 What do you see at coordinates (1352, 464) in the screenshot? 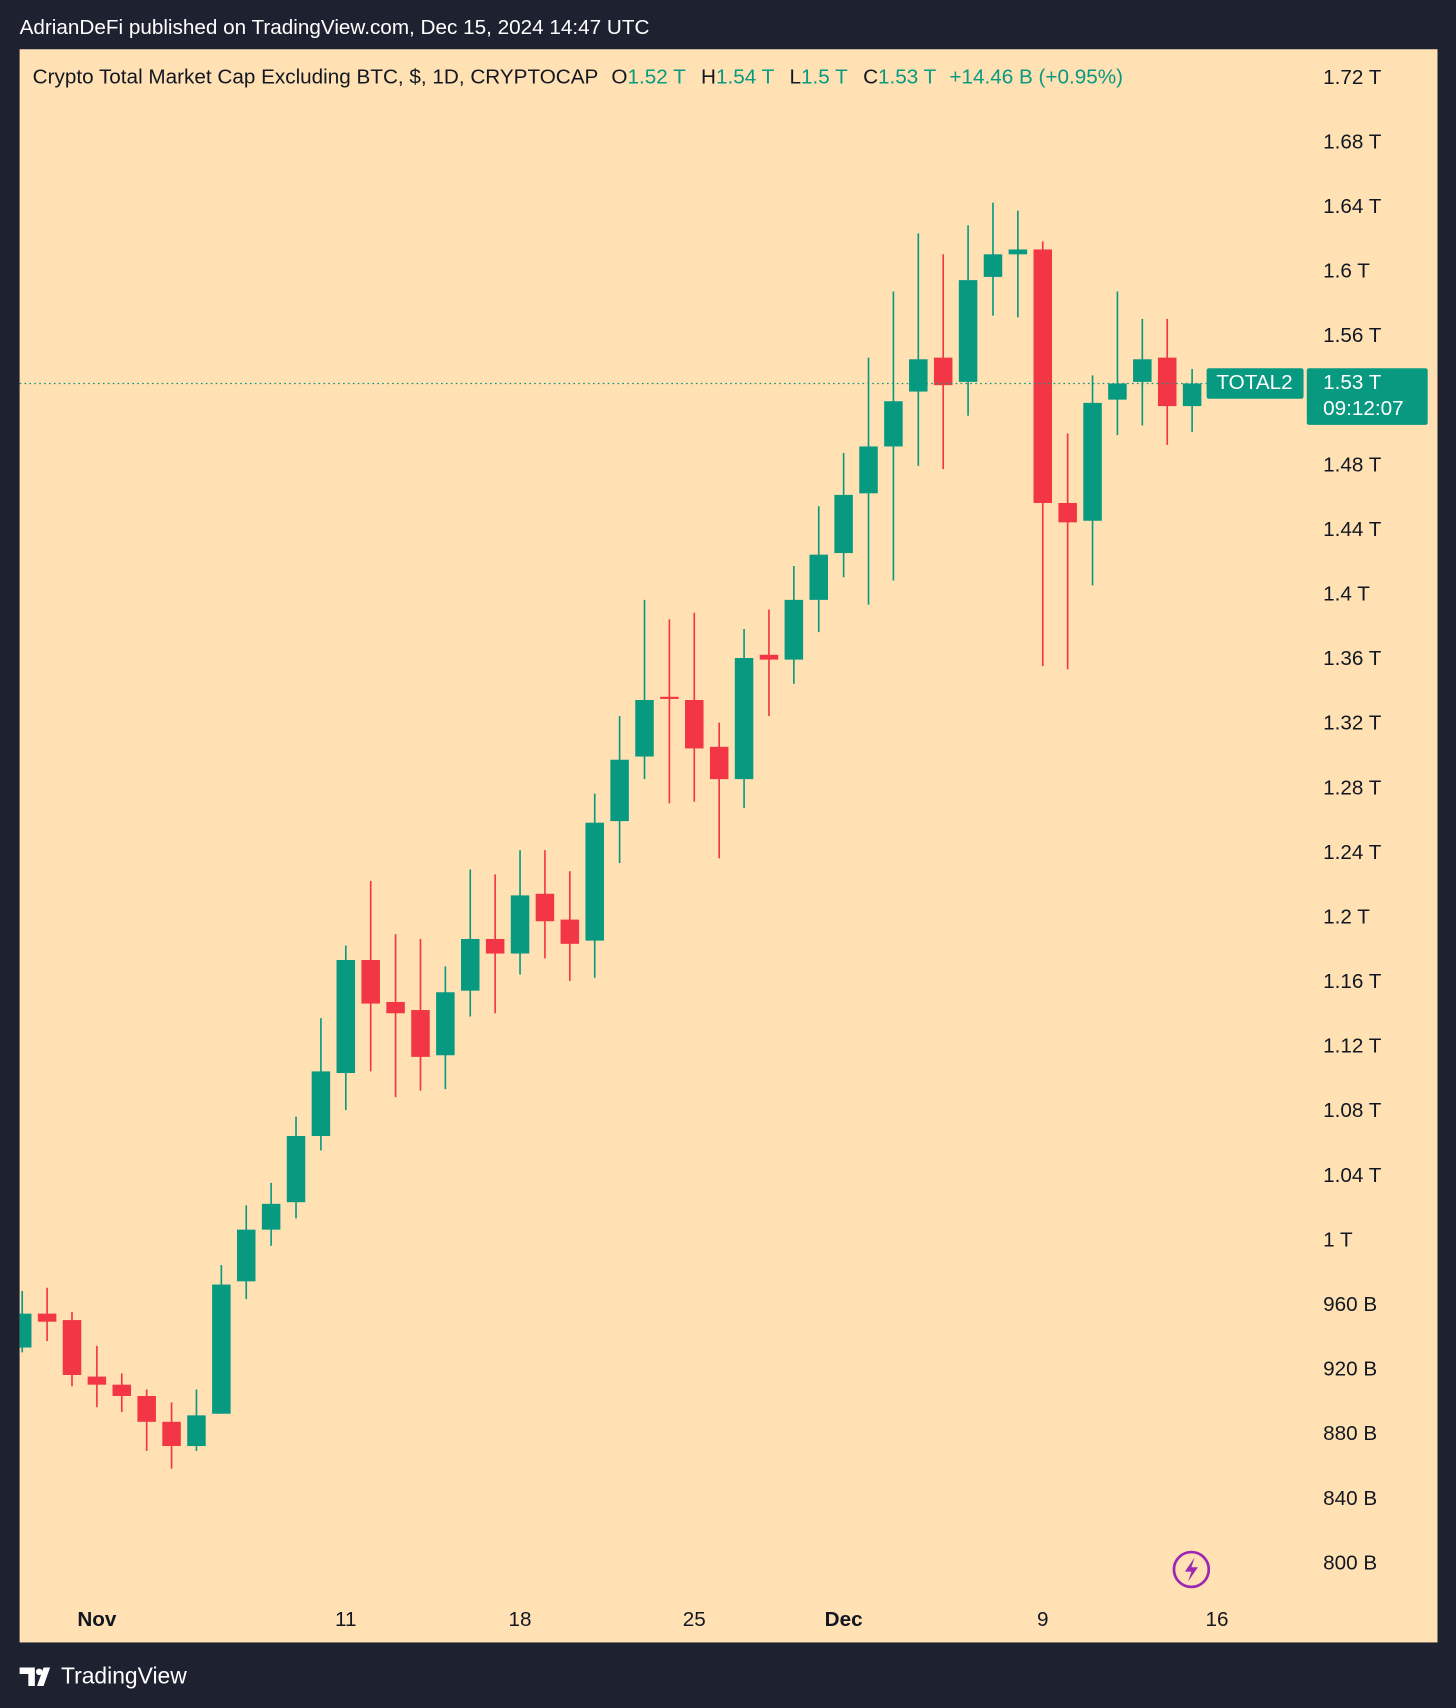
I see `y-tick-label: 1.48 T` at bounding box center [1352, 464].